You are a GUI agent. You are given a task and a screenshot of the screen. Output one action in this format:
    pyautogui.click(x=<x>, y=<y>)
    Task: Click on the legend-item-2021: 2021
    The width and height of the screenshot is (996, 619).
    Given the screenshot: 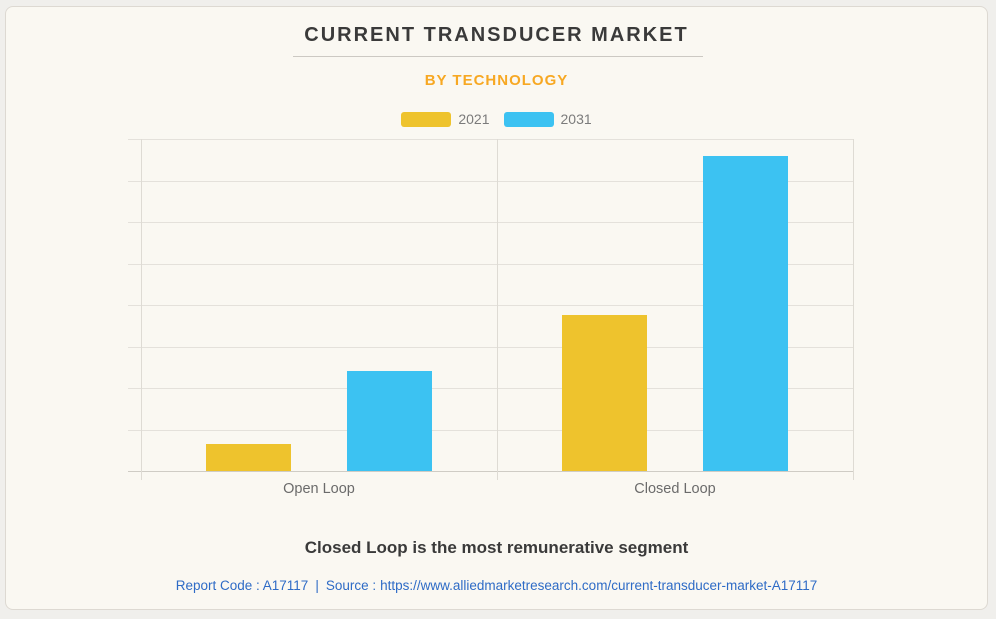 What is the action you would take?
    pyautogui.click(x=445, y=119)
    